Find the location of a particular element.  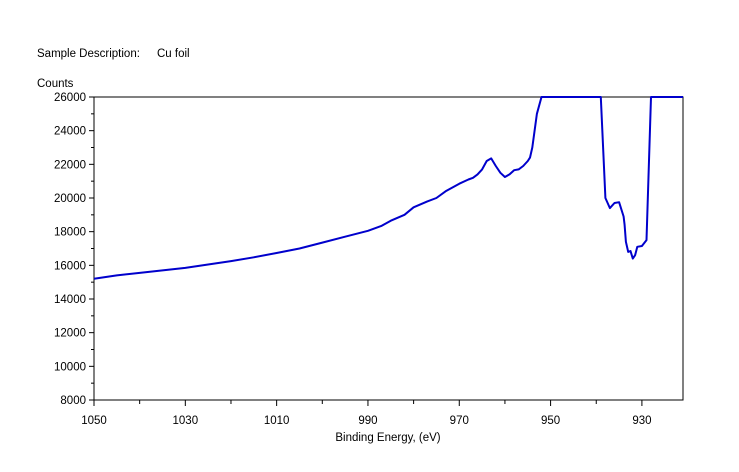

x-axis-label: Binding Energy, (eV) is located at coordinates (387, 438).